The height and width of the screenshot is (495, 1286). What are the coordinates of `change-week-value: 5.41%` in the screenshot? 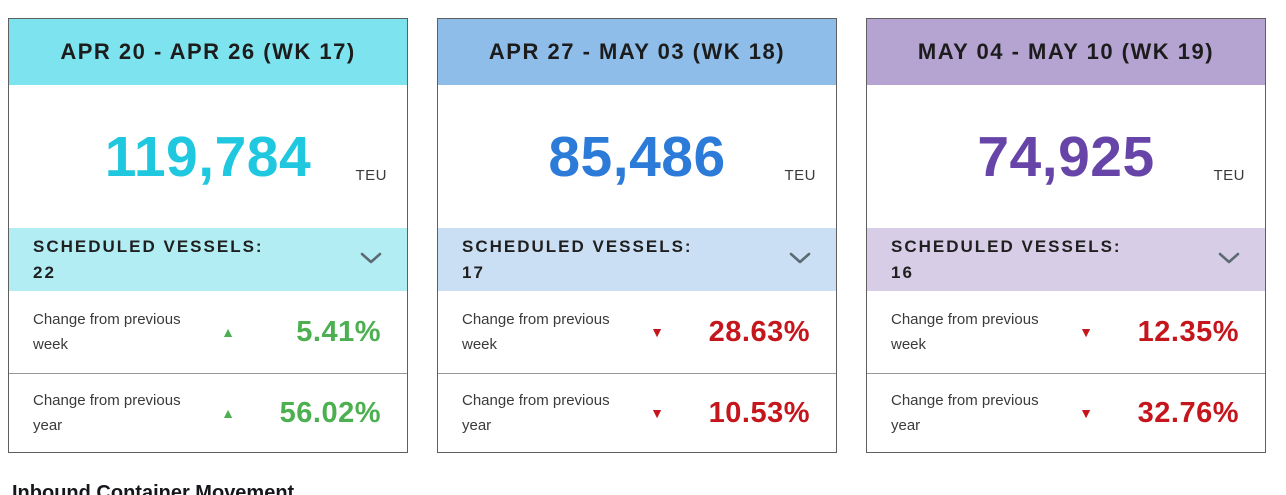 It's located at (338, 331).